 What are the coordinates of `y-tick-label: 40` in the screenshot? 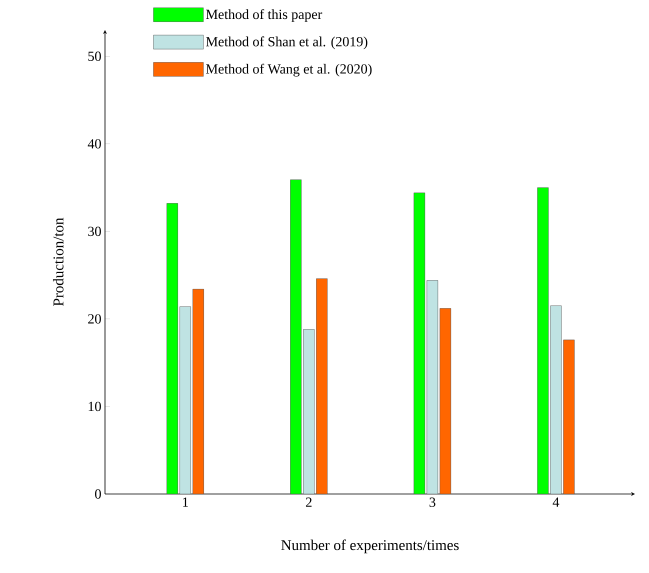 It's located at (94, 144).